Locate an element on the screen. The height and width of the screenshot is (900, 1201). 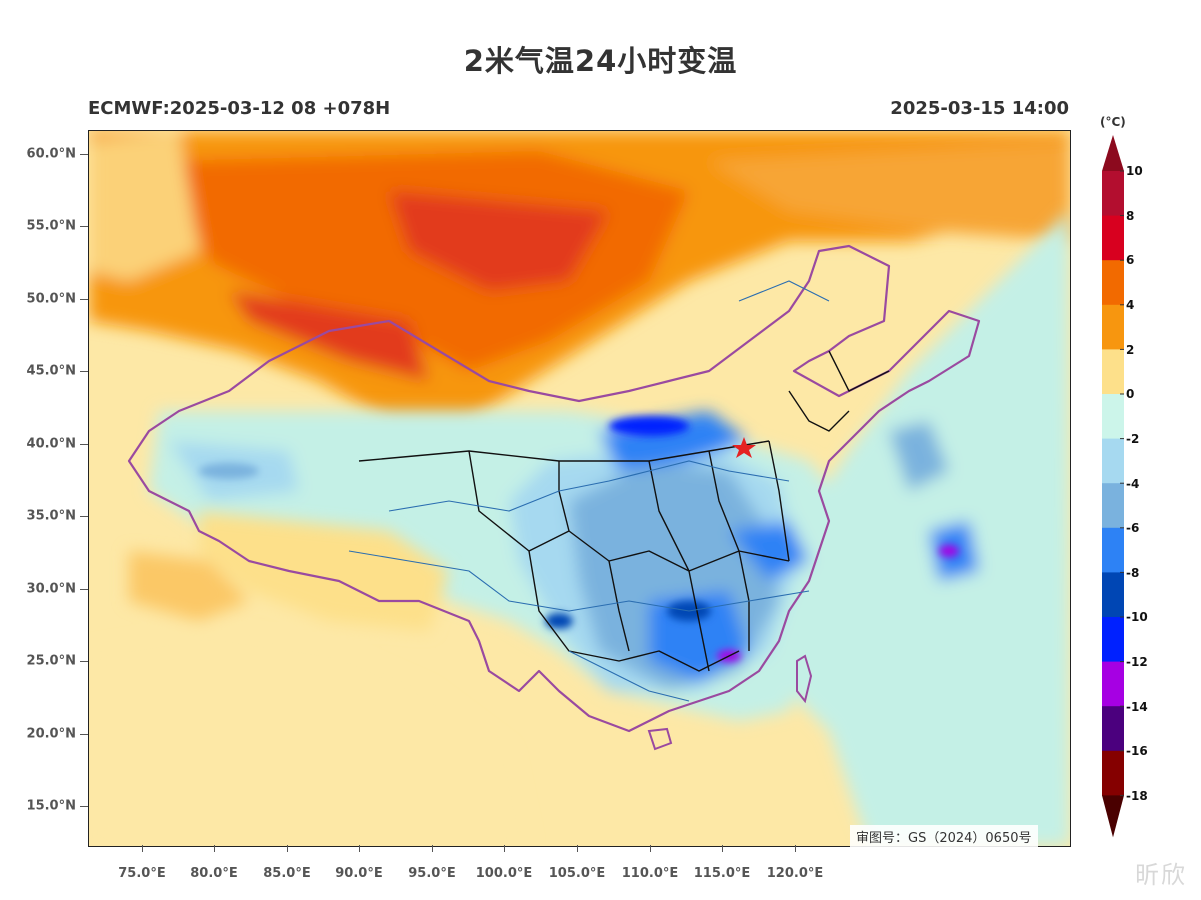
colorbar-label: 10 is located at coordinates (1134, 171).